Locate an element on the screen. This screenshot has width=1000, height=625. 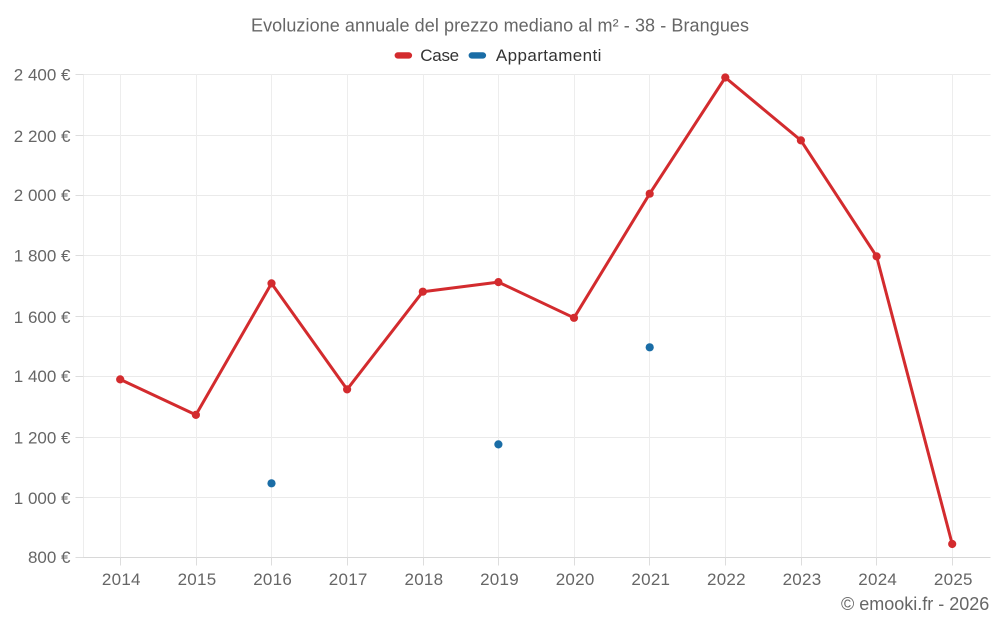
svg-text: 1 800 € is located at coordinates (42, 256).